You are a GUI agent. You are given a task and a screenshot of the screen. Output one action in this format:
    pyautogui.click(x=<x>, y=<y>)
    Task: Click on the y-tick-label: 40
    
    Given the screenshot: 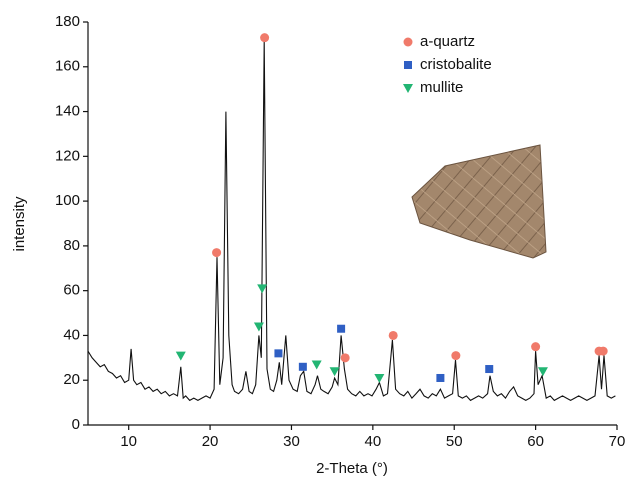 What is the action you would take?
    pyautogui.click(x=71, y=334)
    